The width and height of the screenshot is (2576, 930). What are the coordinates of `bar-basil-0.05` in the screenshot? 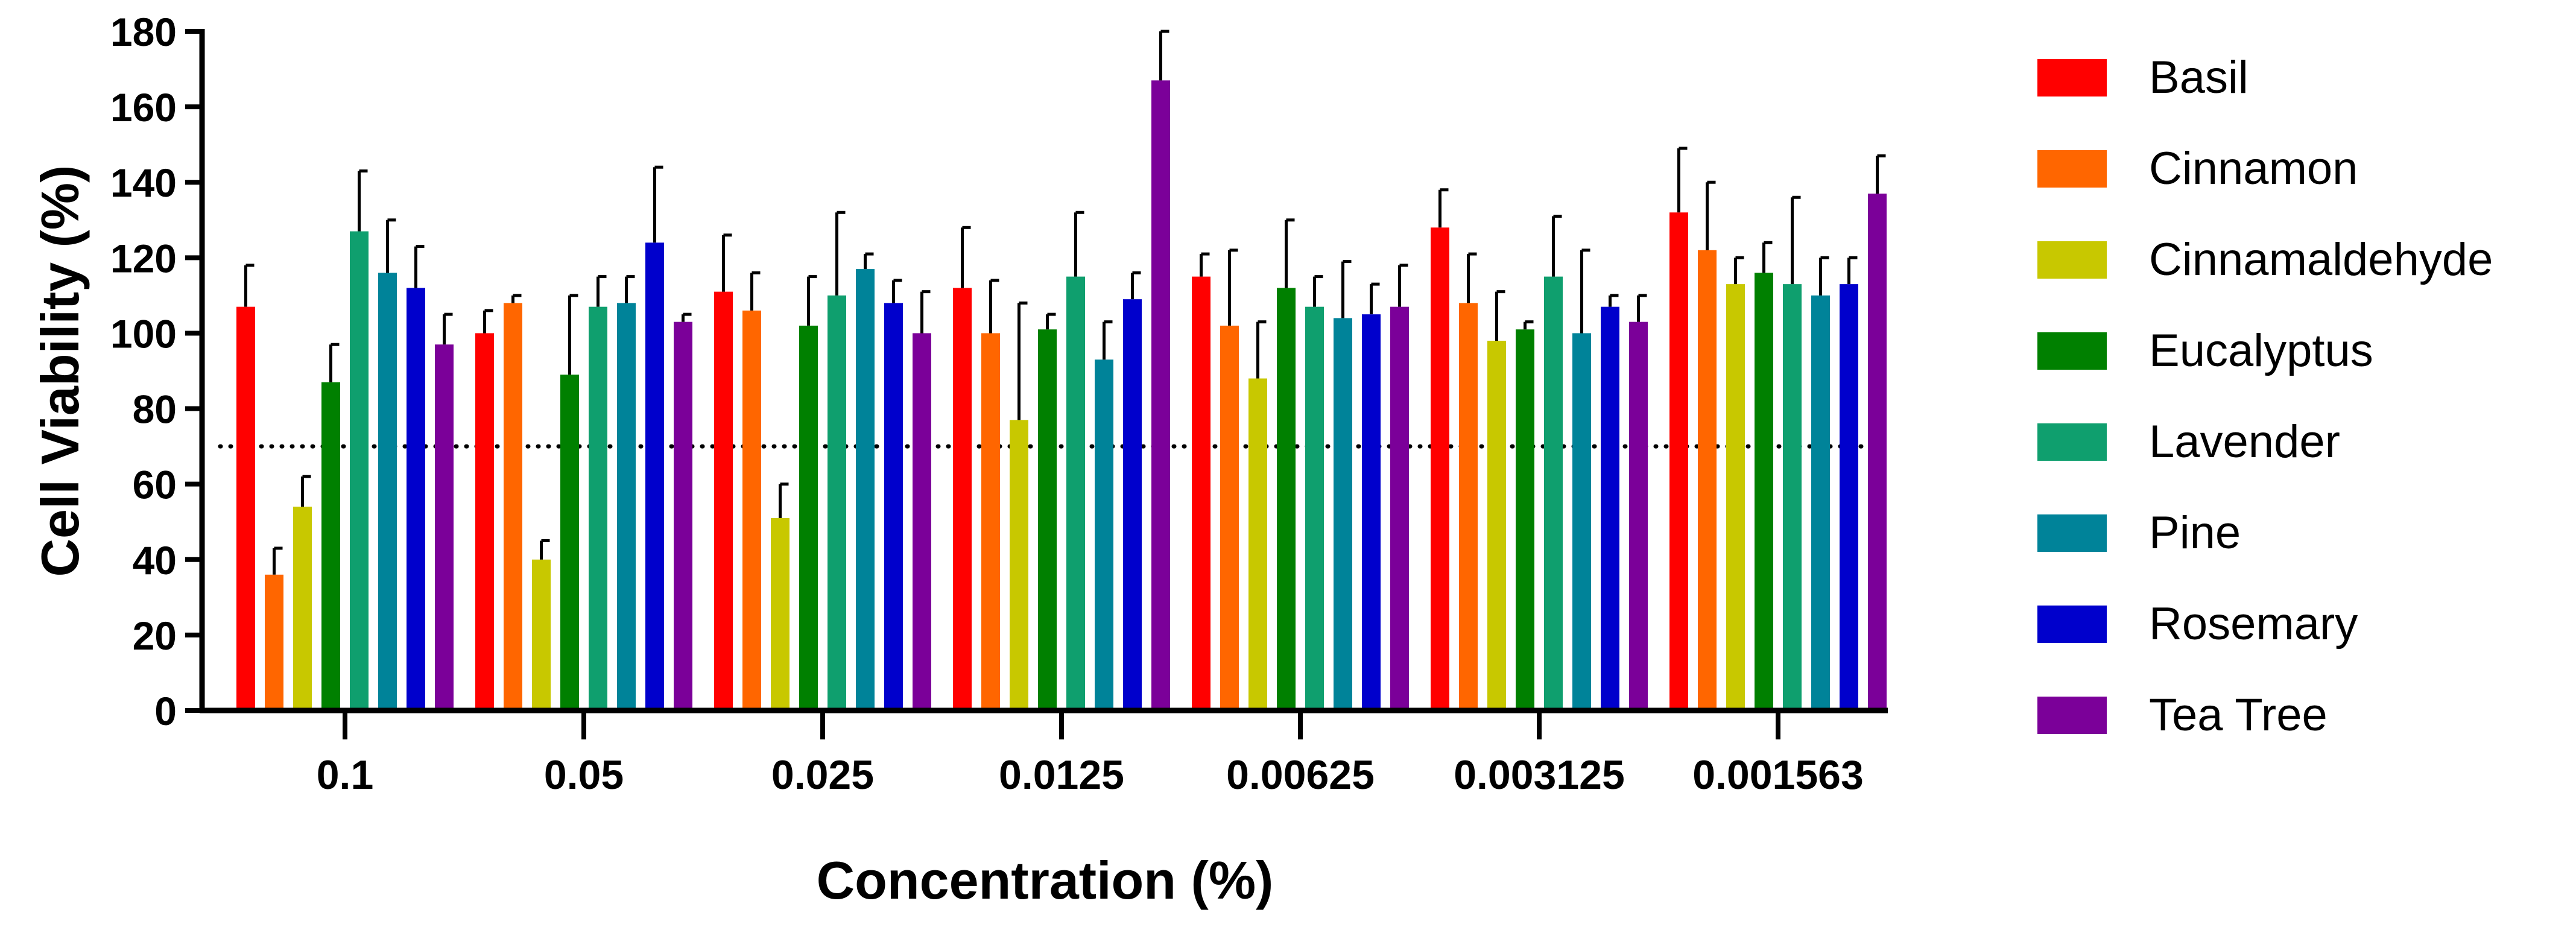 It's located at (484, 521).